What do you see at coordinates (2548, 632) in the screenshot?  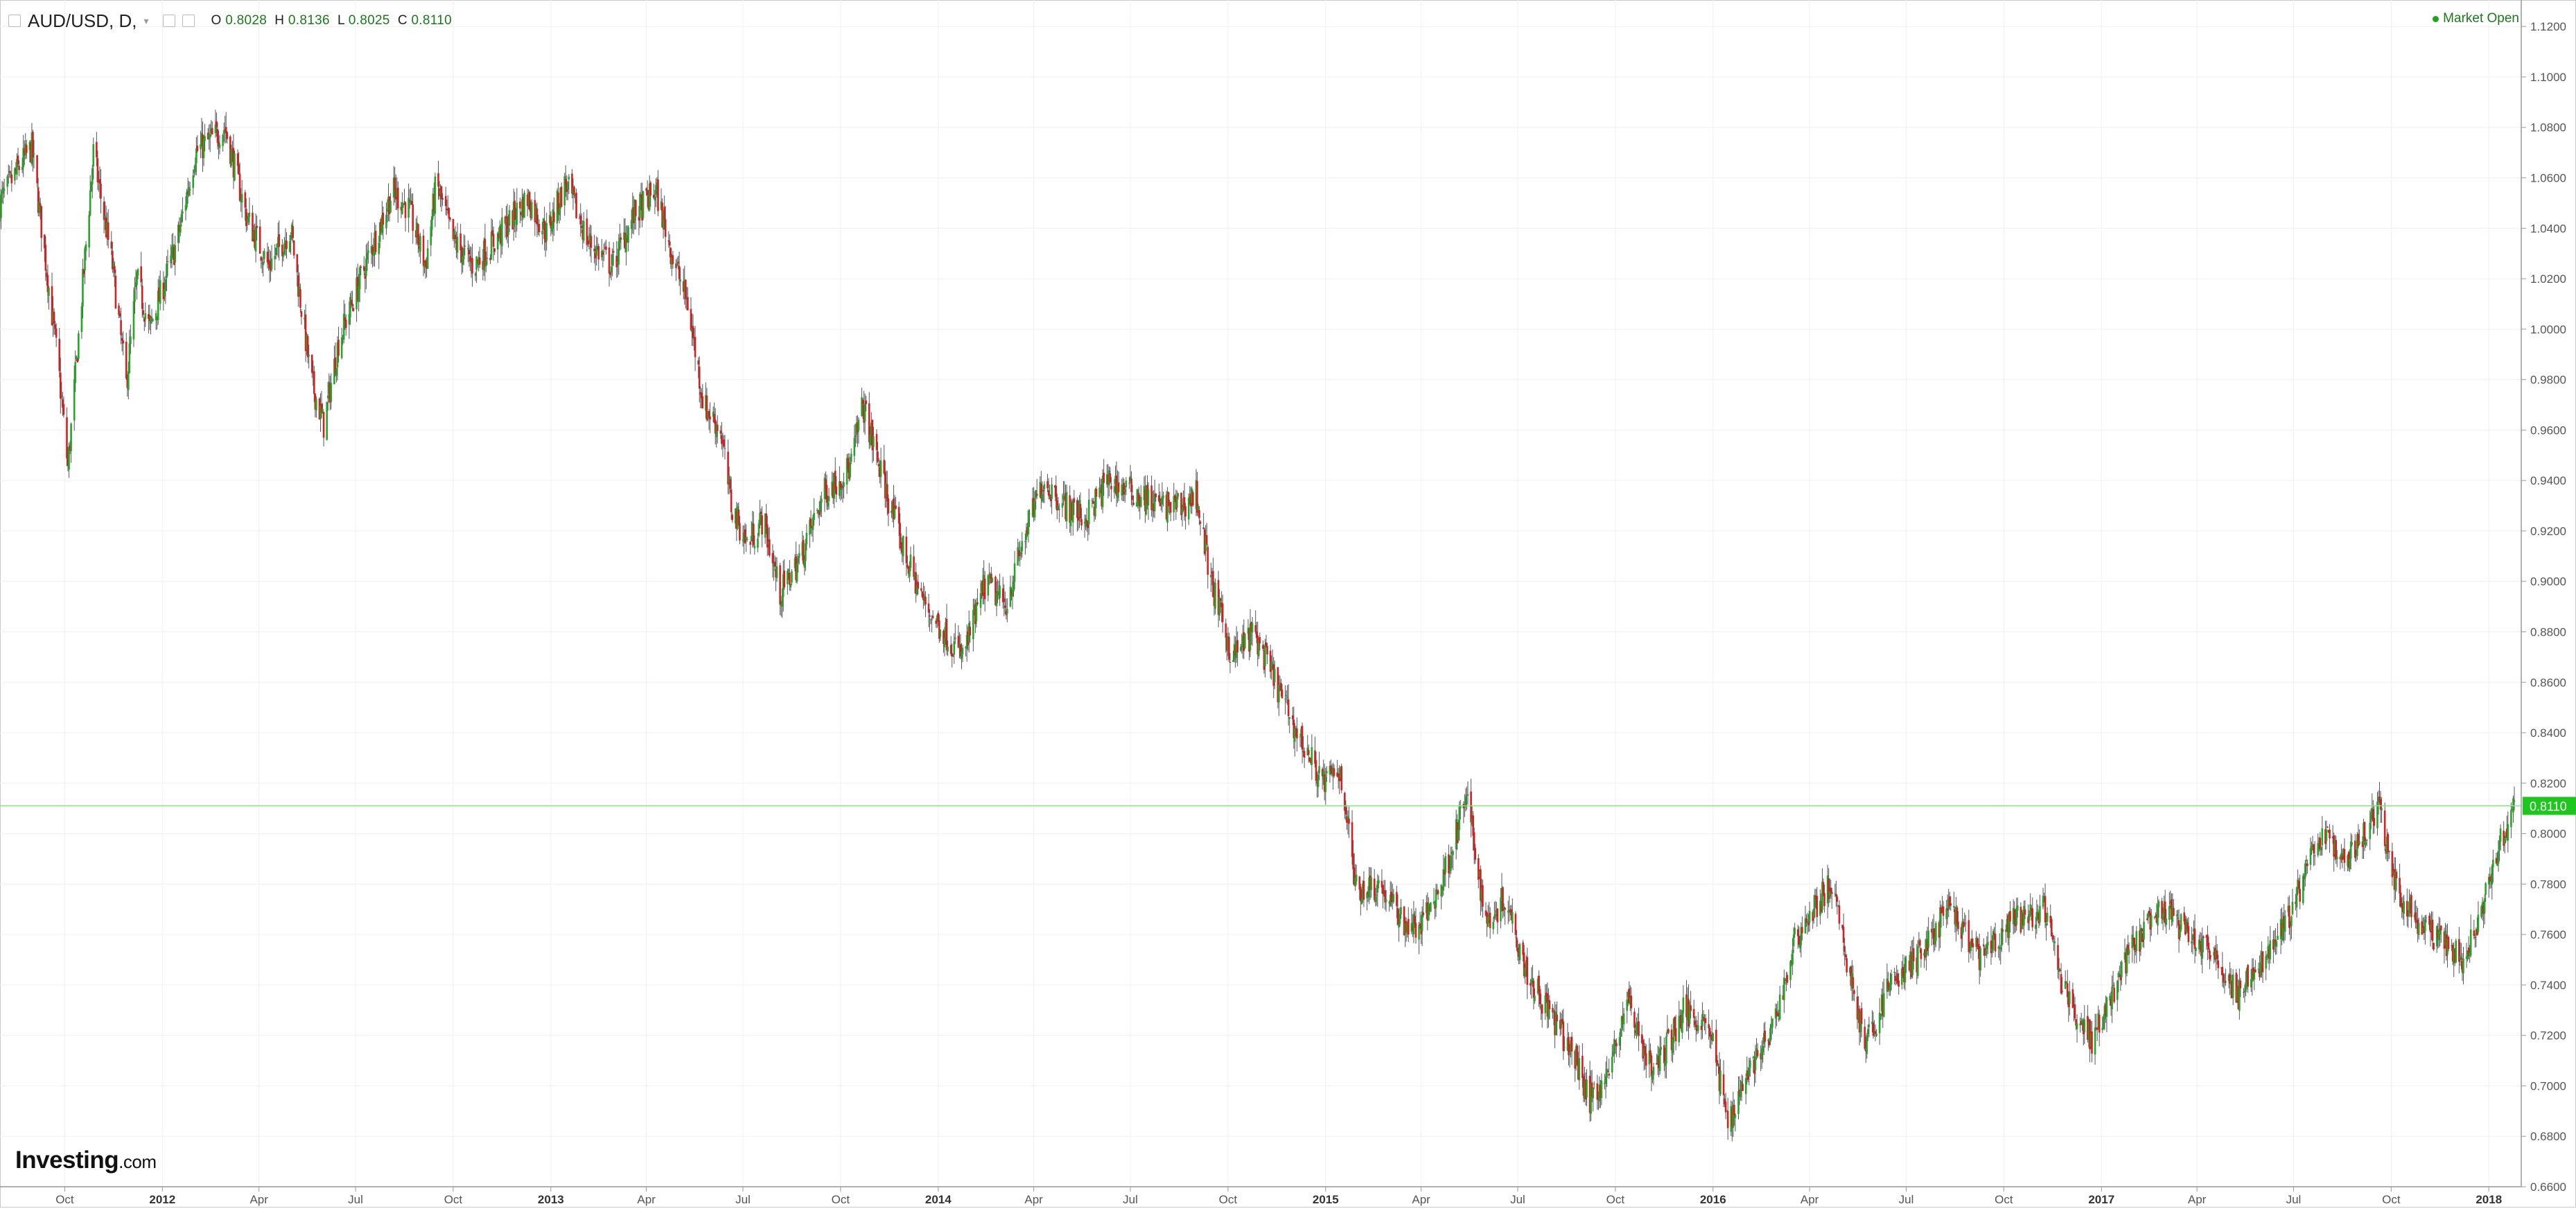 I see `y-tick-label: 0.8800` at bounding box center [2548, 632].